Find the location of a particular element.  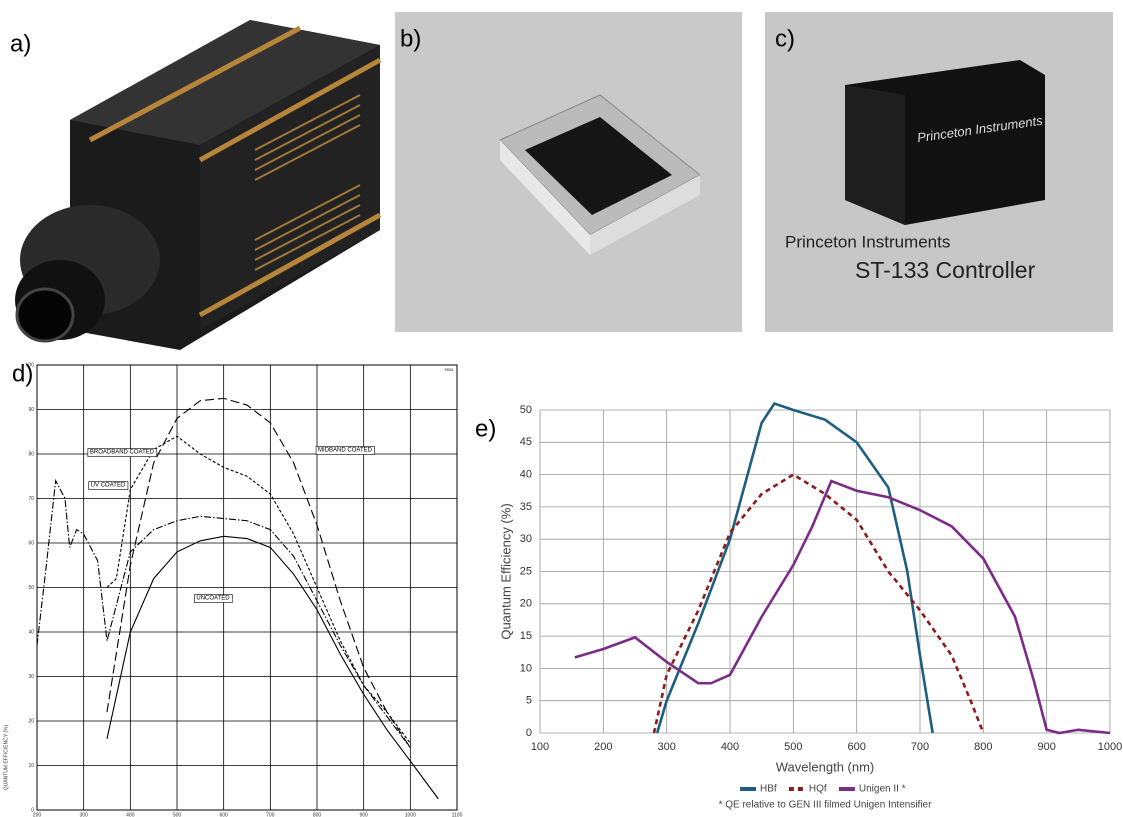

legend-label: Unigen II * is located at coordinates (882, 789).